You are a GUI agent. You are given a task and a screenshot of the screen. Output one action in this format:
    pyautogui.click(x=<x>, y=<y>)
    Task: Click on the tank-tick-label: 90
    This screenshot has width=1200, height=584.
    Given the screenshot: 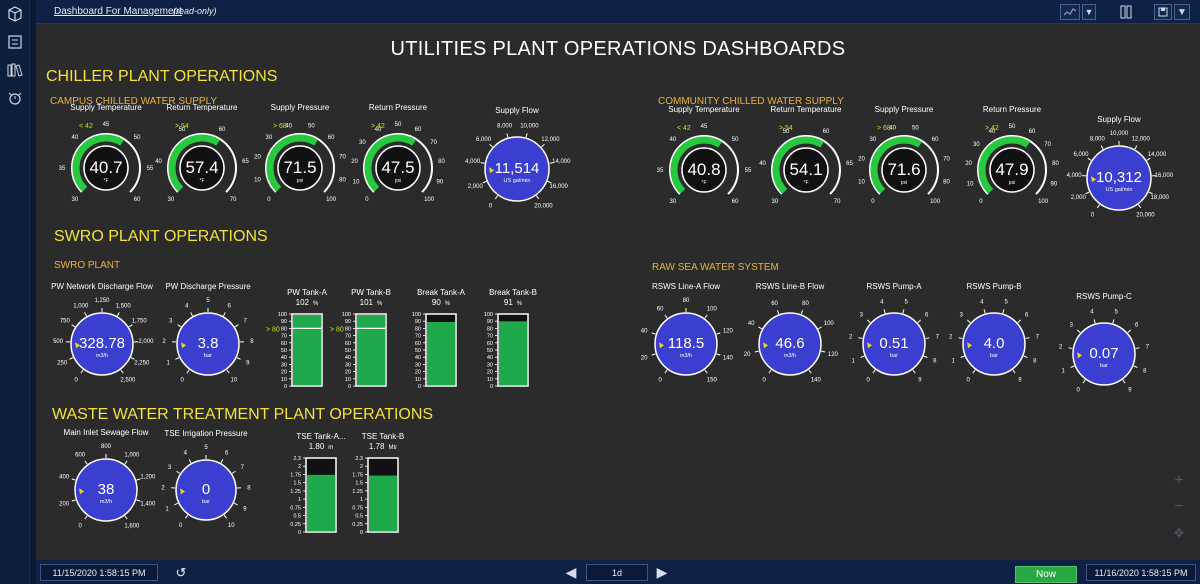 What is the action you would take?
    pyautogui.click(x=418, y=322)
    